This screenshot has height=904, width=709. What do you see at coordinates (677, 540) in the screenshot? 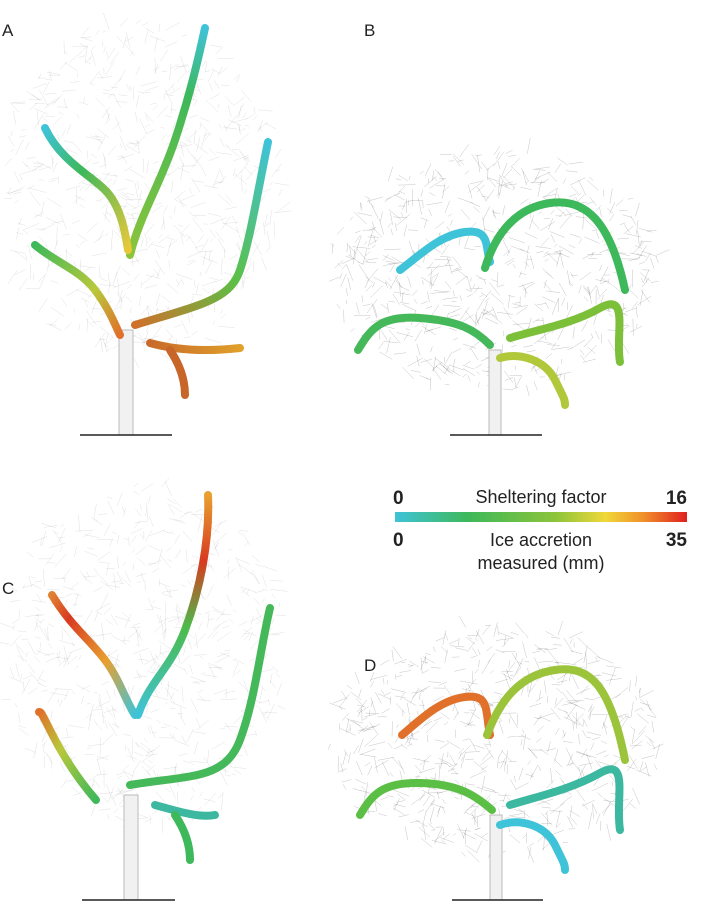
I see `colorbar-max: 35` at bounding box center [677, 540].